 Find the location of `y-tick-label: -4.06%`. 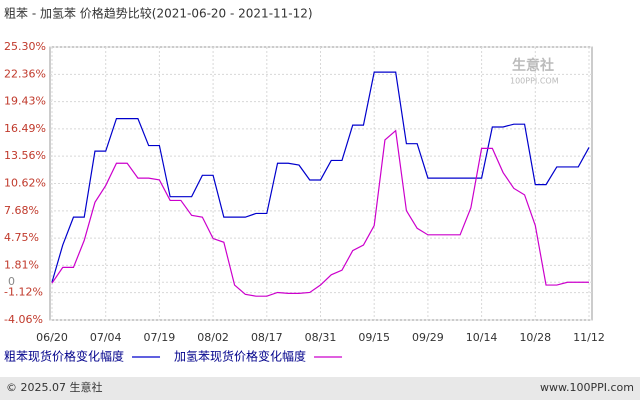

y-tick-label: -4.06% is located at coordinates (23, 319).